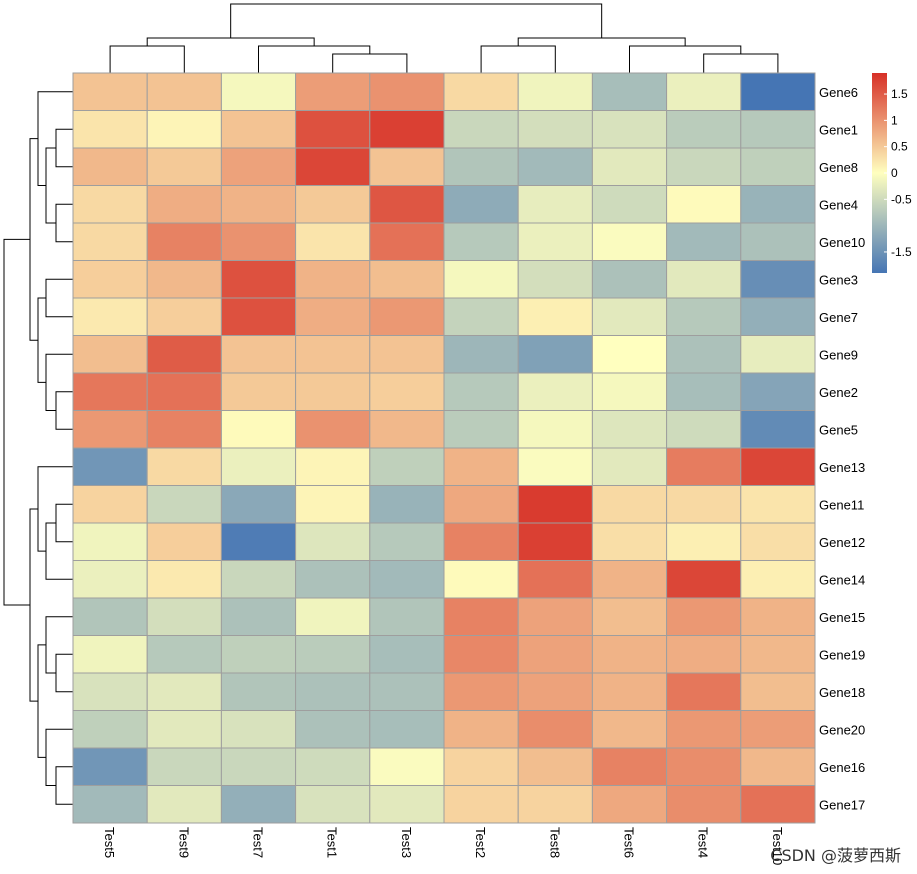 The width and height of the screenshot is (917, 874). I want to click on row-label: Gene12, so click(842, 542).